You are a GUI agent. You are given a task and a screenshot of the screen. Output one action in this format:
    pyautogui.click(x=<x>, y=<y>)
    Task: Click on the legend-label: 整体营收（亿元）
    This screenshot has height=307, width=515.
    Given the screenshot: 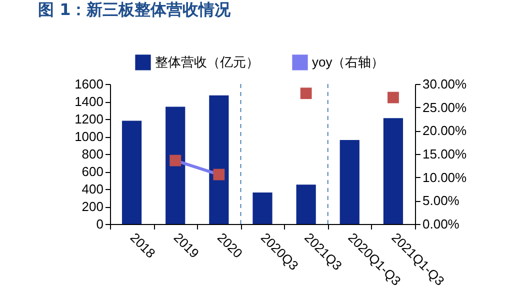 What is the action you would take?
    pyautogui.click(x=207, y=62)
    